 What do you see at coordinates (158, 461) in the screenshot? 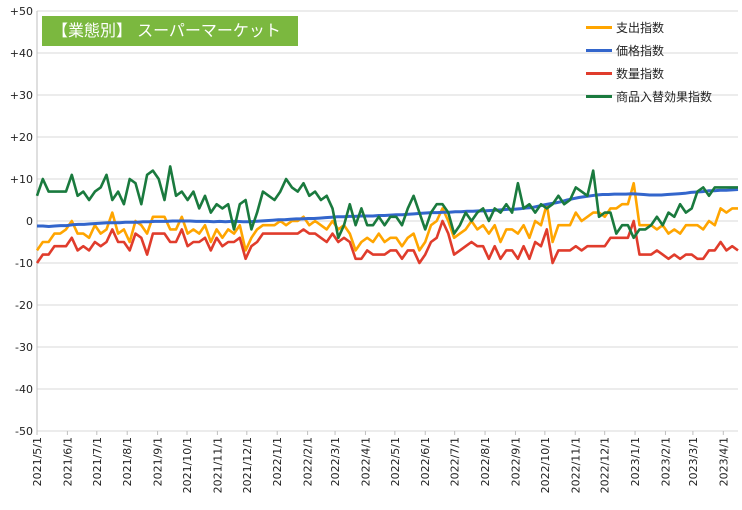
I see `x-tick-label: 2021/9/1` at bounding box center [158, 461].